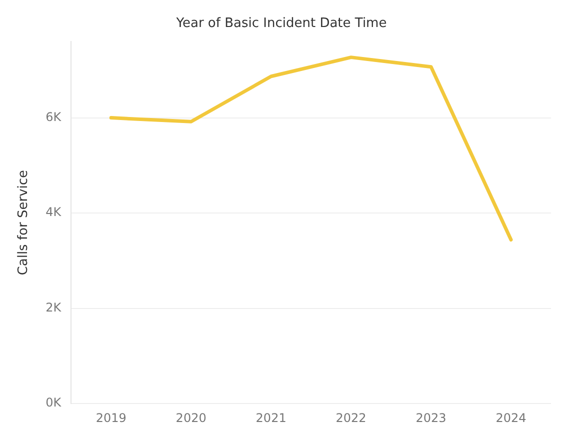  What do you see at coordinates (24, 223) in the screenshot?
I see `y-axis-title: Calls for Service` at bounding box center [24, 223].